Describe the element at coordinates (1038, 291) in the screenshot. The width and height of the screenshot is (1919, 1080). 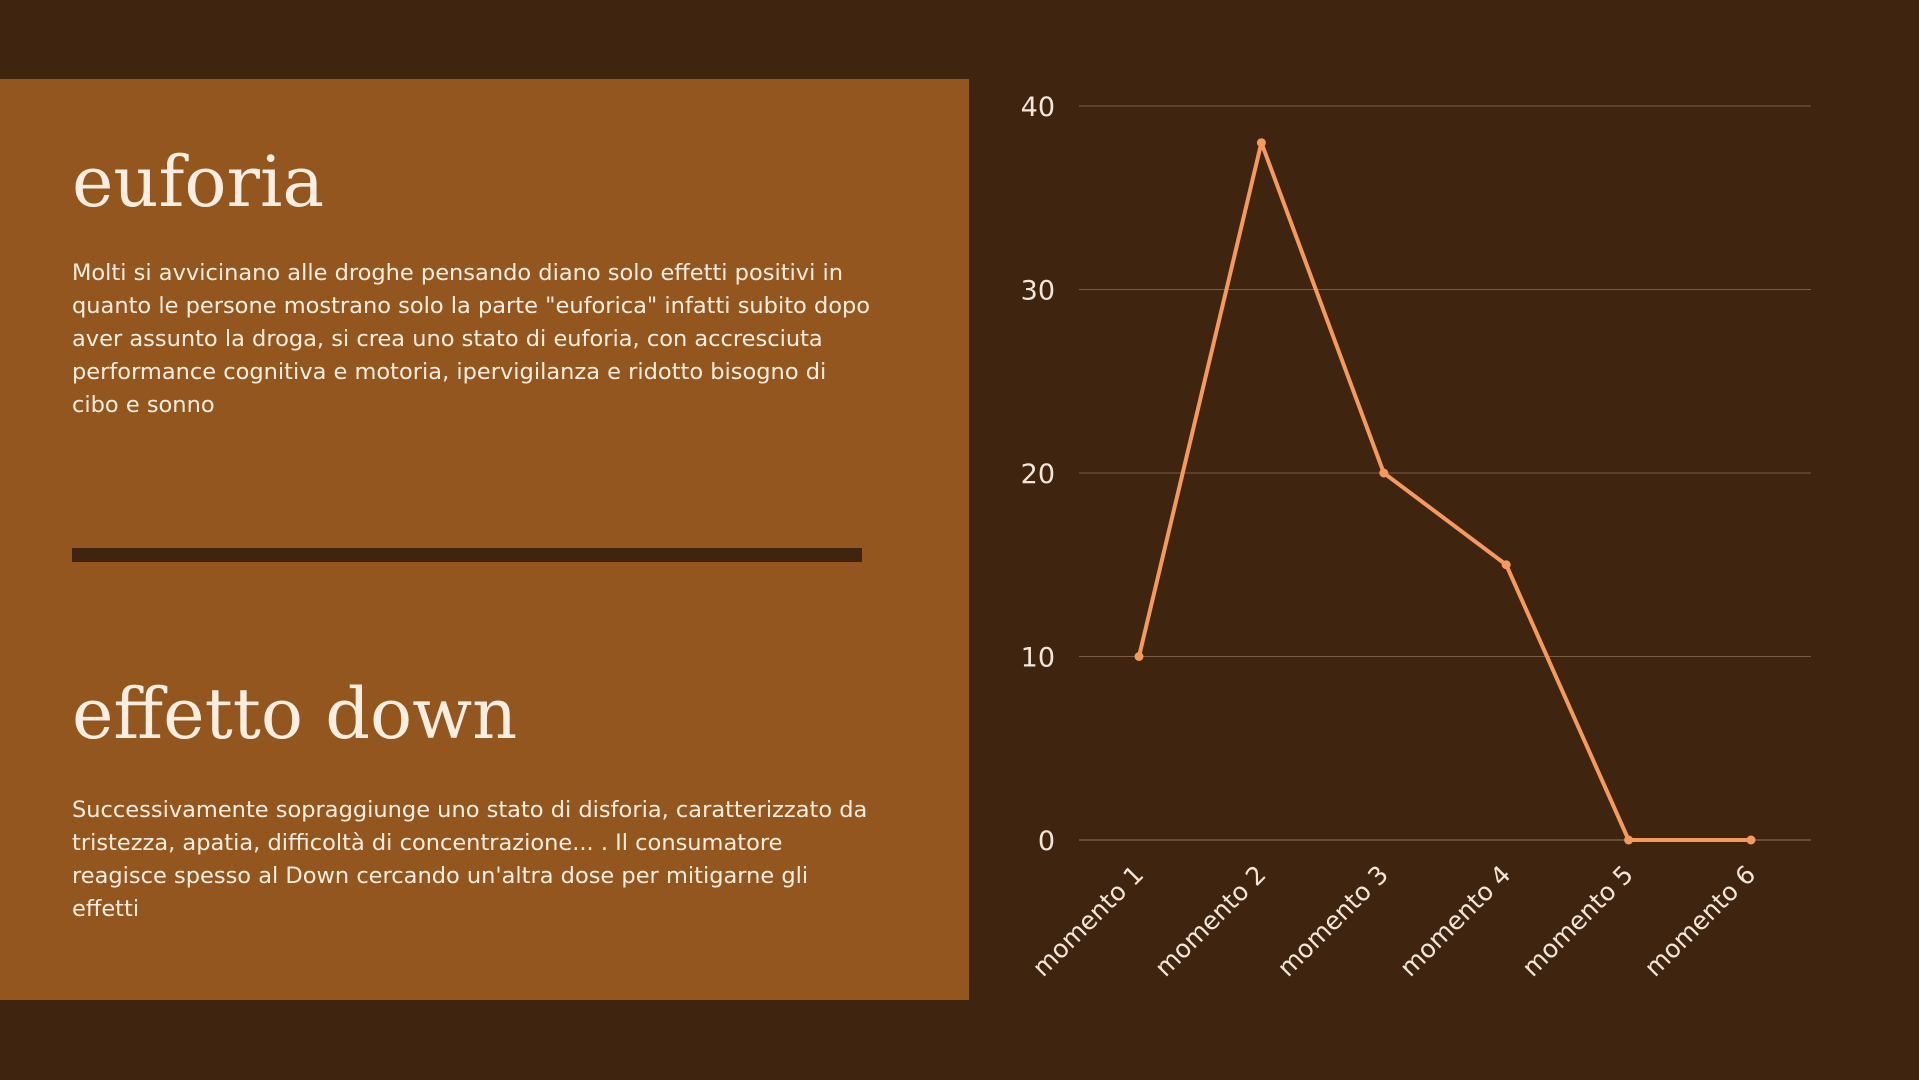
I see `y-tick-label-30: 30` at that location.